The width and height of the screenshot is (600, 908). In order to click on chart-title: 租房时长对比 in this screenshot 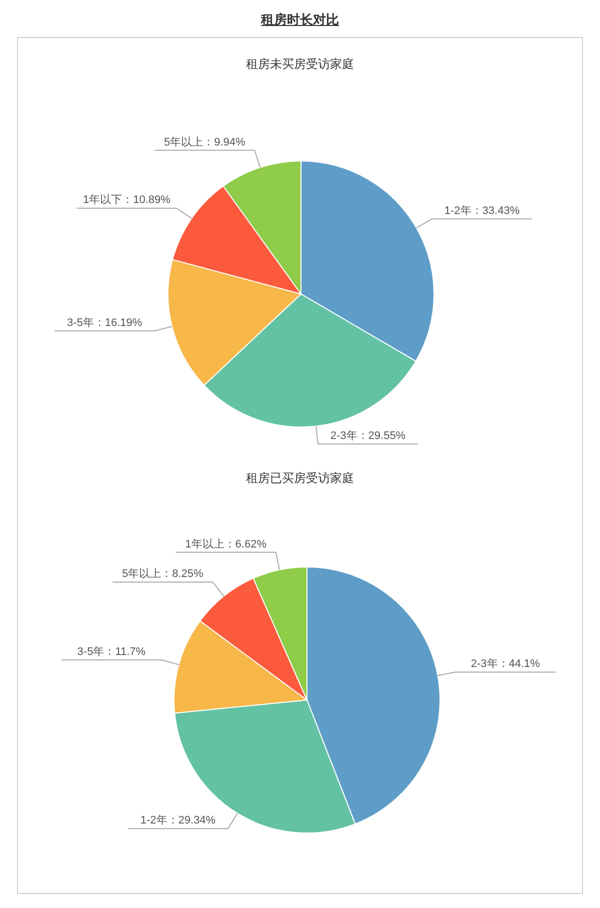, I will do `click(300, 20)`.